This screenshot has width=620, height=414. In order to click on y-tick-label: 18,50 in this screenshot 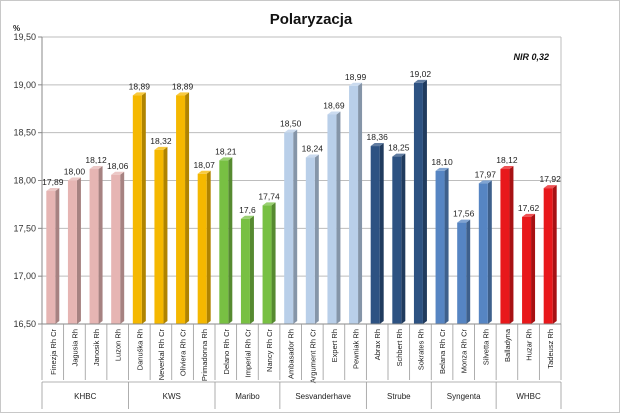, I will do `click(24, 133)`.